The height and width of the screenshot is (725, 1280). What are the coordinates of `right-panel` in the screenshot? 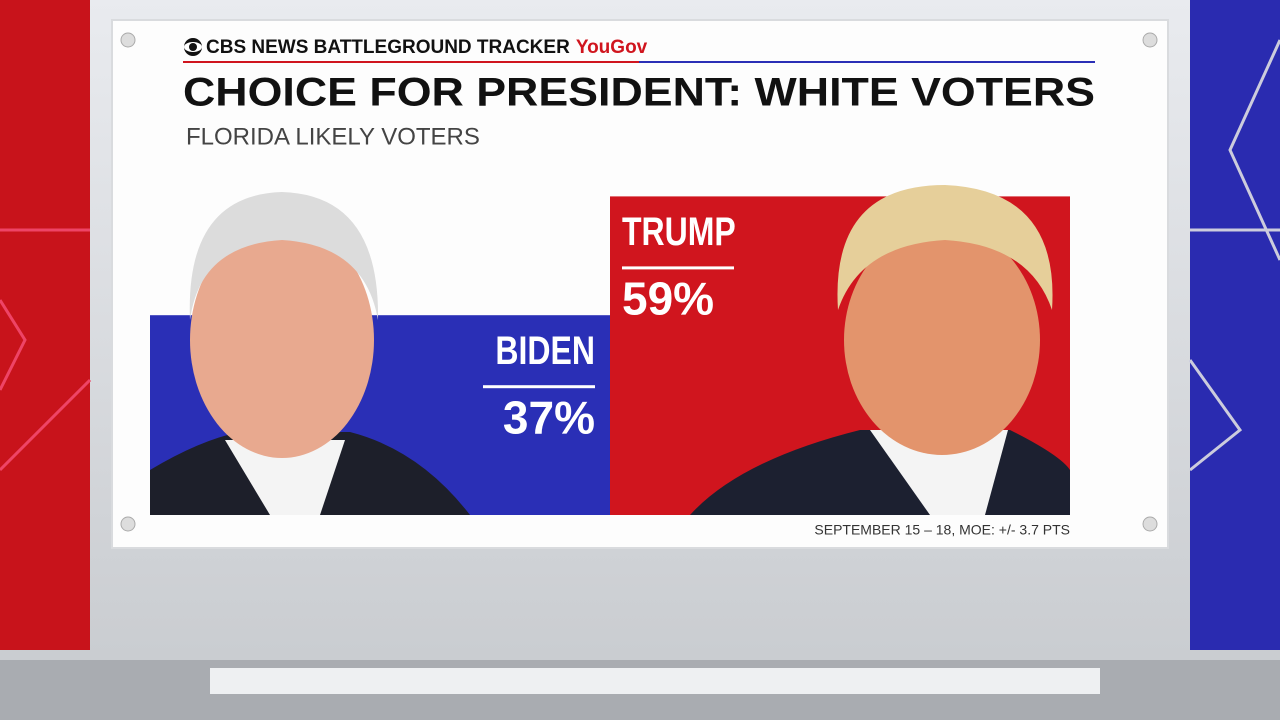 It's located at (1235, 325).